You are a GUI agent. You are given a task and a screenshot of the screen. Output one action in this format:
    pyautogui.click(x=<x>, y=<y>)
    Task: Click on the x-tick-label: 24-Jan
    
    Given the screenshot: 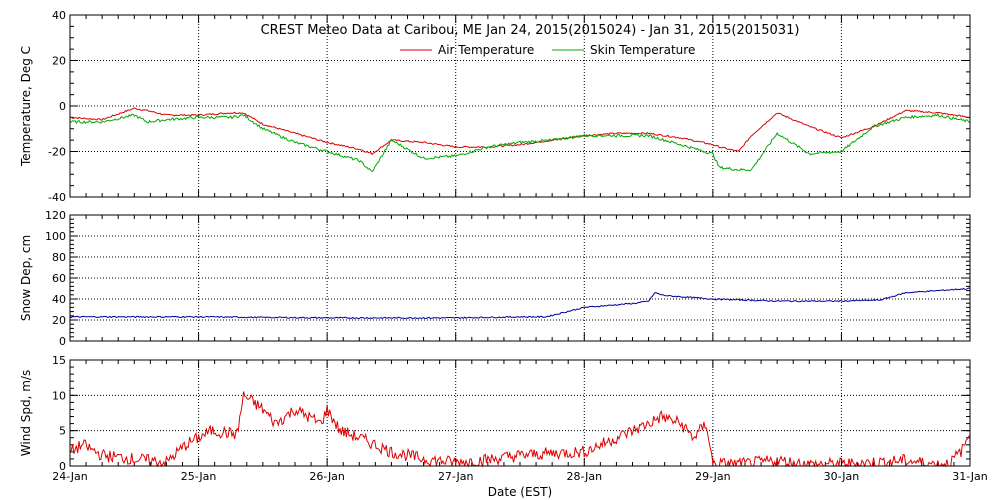 What is the action you would take?
    pyautogui.click(x=70, y=476)
    